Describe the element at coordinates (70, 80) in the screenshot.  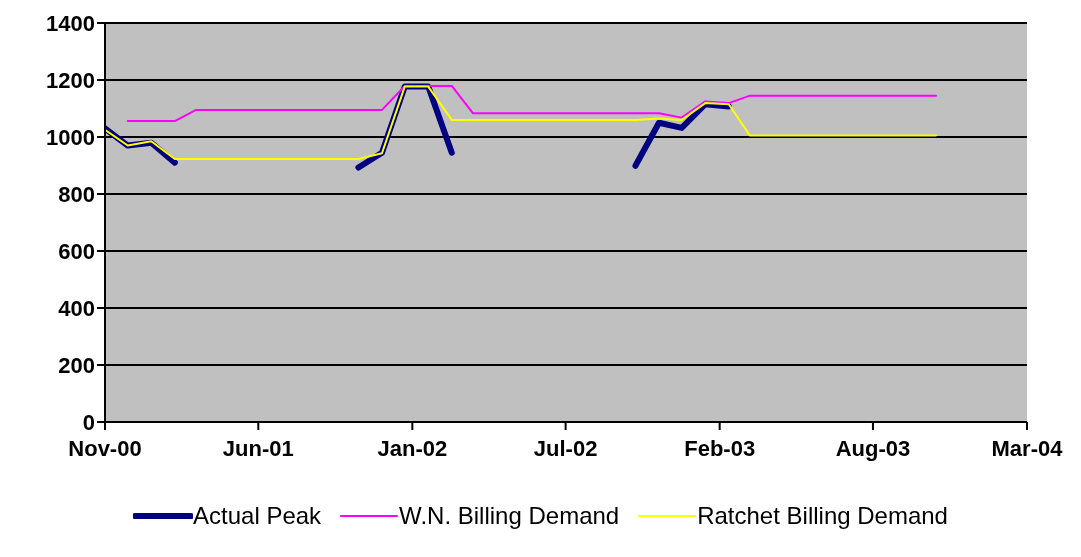
I see `y-tick-label: 1200` at that location.